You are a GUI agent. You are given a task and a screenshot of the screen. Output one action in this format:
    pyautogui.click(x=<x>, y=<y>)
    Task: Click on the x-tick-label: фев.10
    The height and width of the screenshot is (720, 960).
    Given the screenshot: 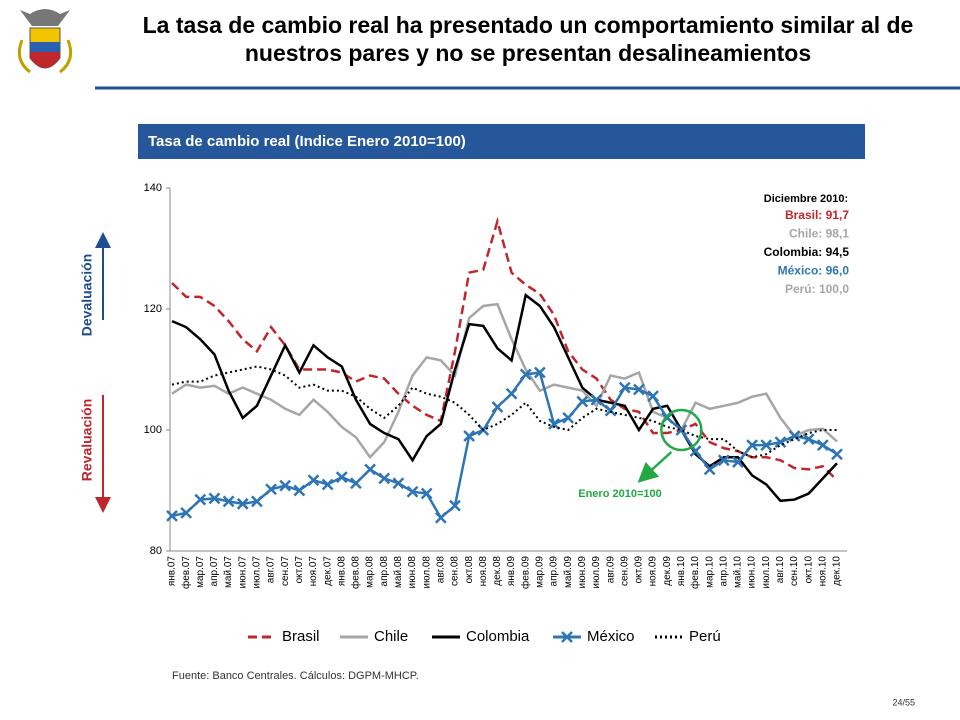 What is the action you would take?
    pyautogui.click(x=695, y=572)
    